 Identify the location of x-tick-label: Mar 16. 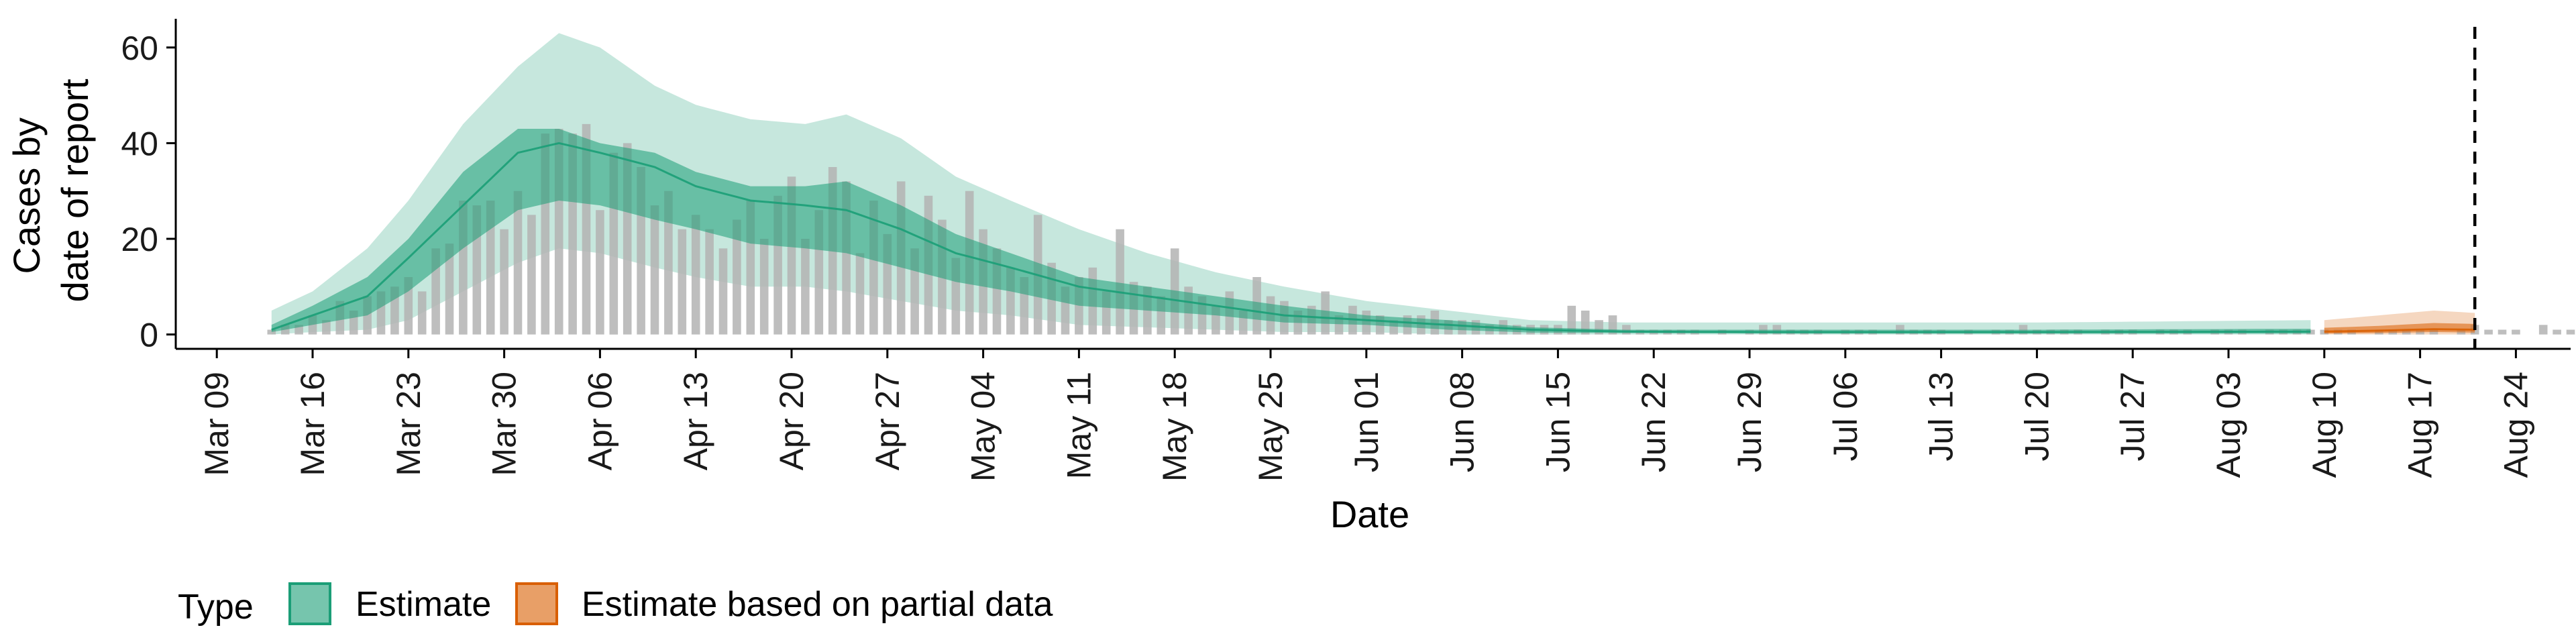
(312, 424).